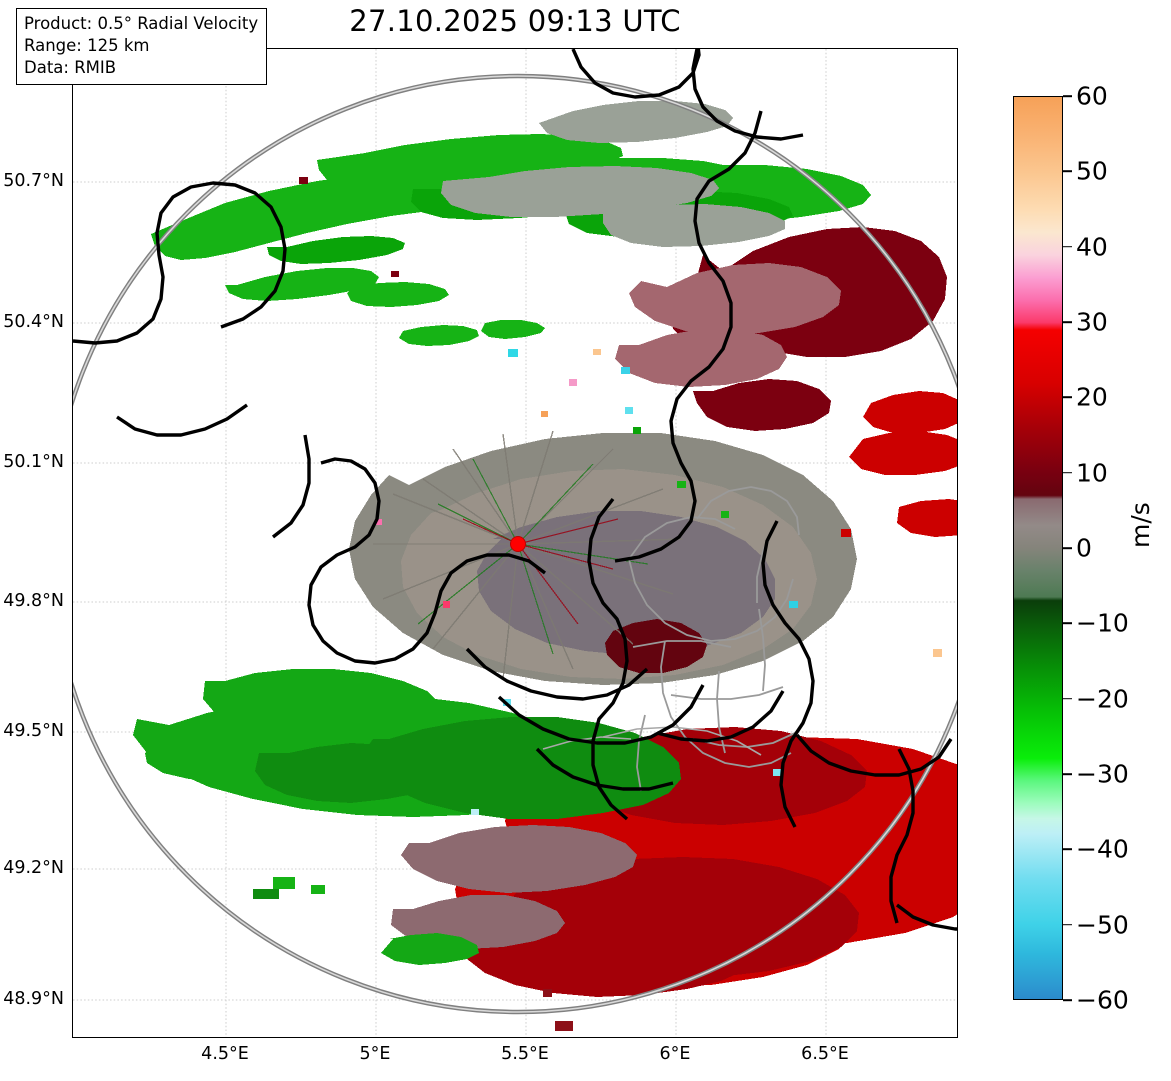 This screenshot has width=1171, height=1081. I want to click on colorbar-tick-label: −60, so click(1102, 1000).